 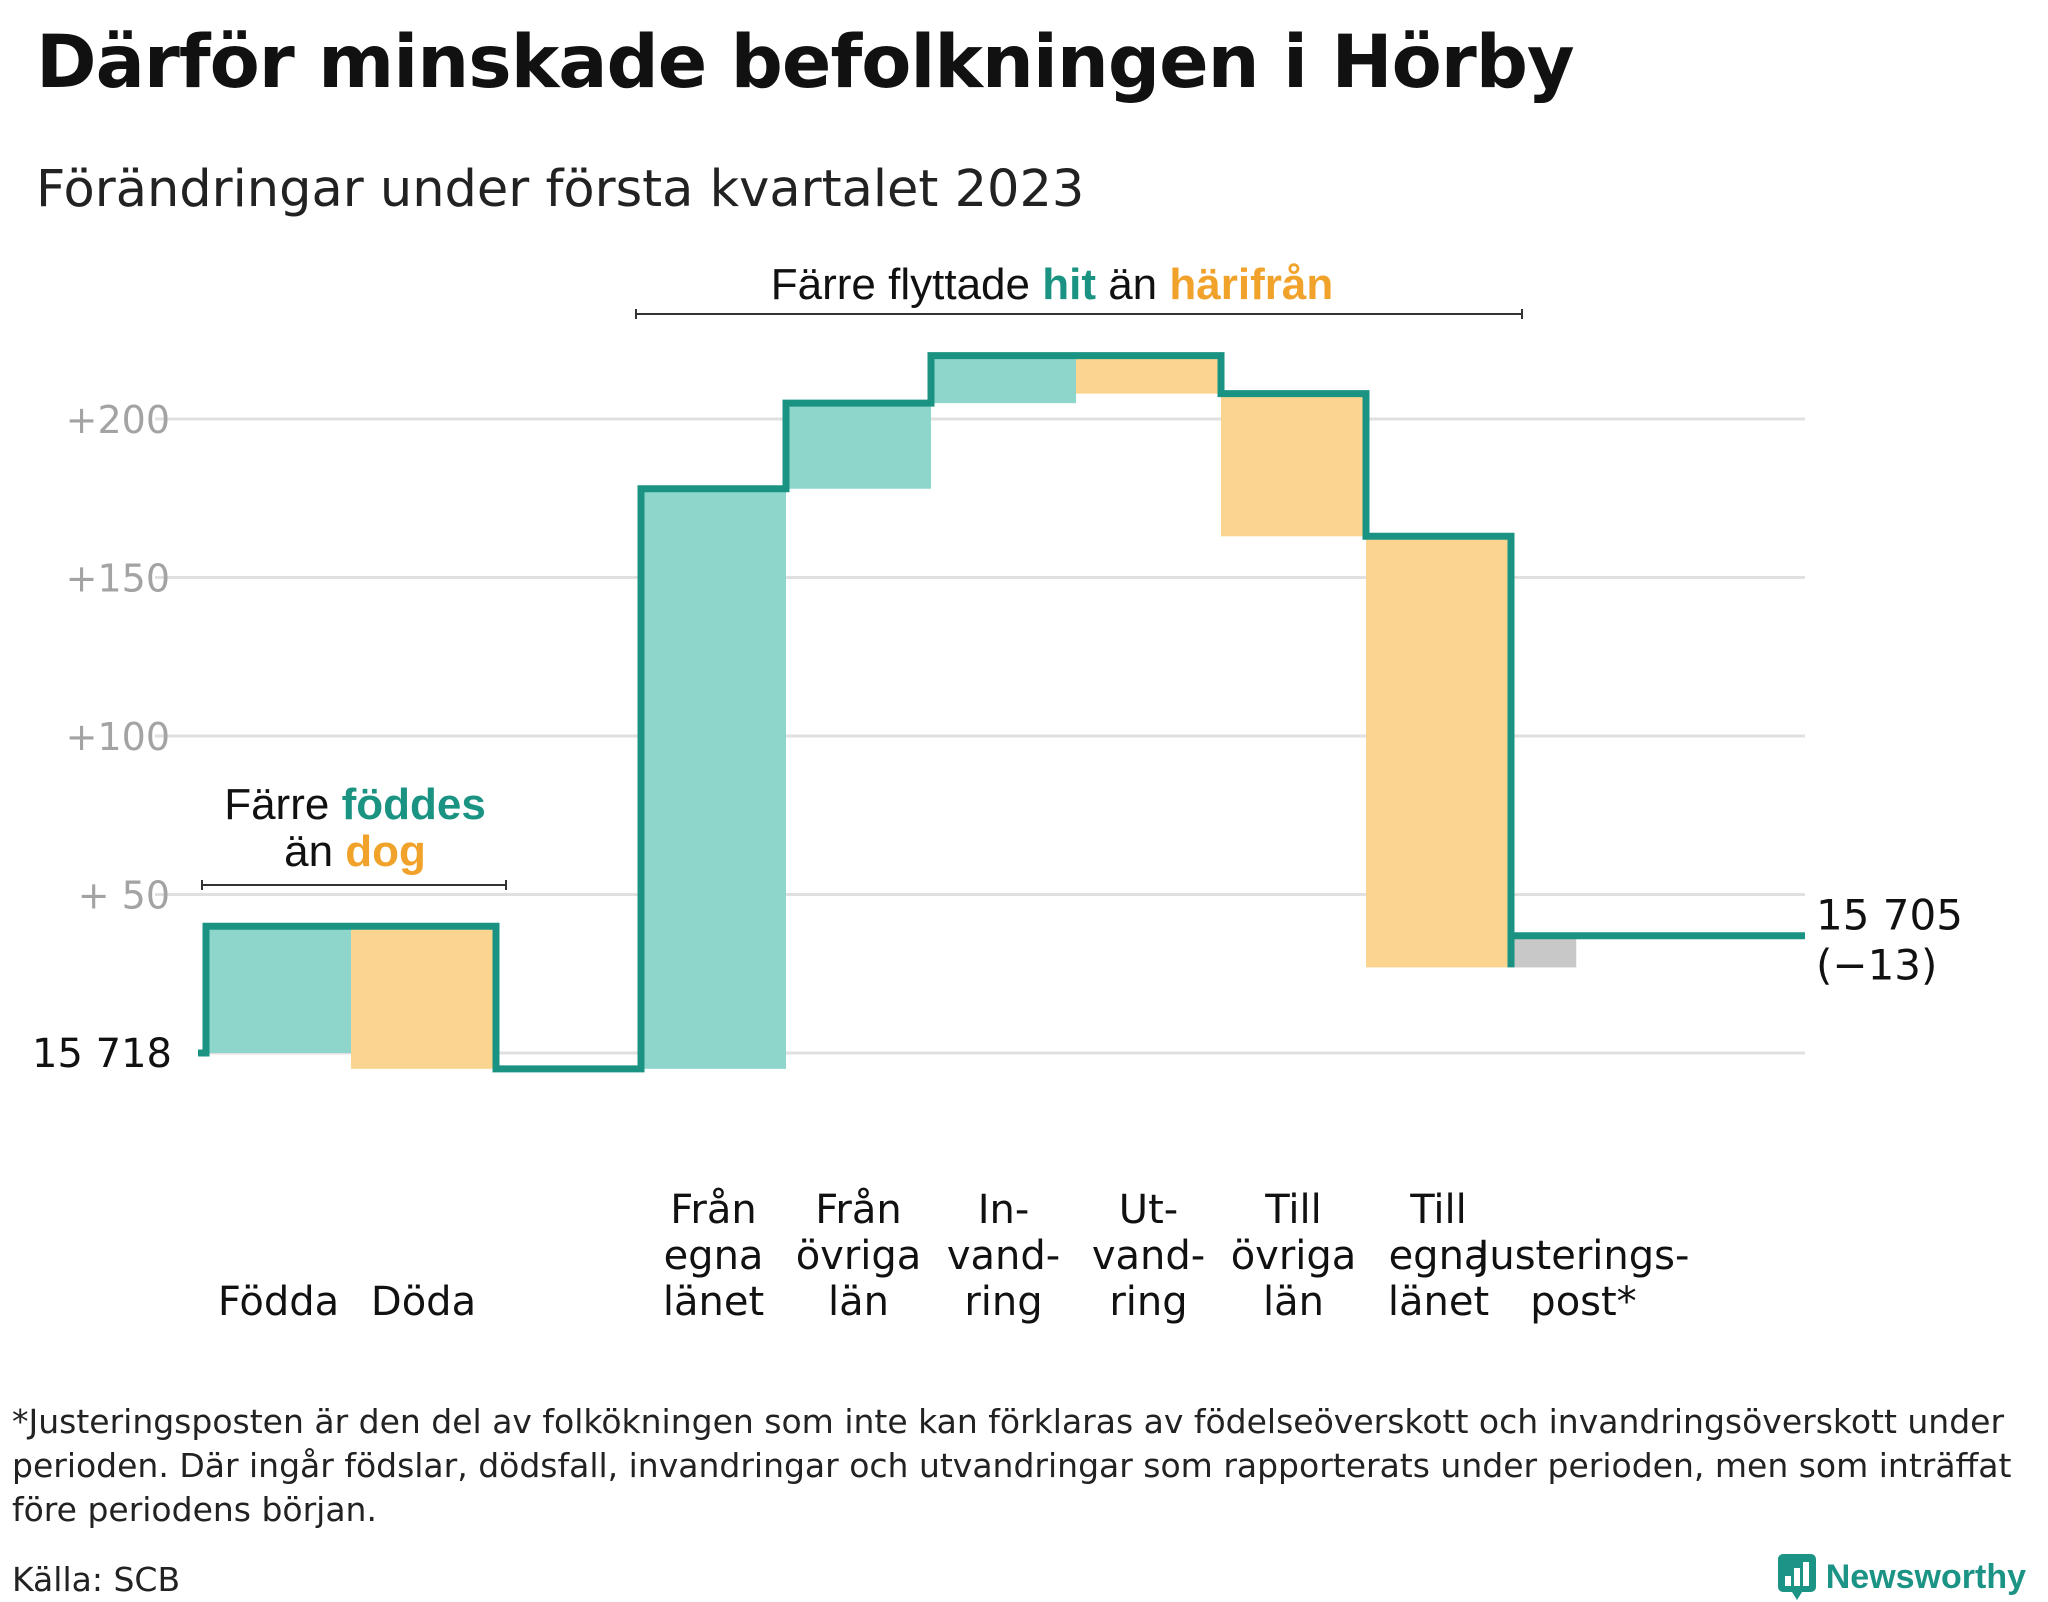 I want to click on category-label: In-, so click(x=1004, y=1210).